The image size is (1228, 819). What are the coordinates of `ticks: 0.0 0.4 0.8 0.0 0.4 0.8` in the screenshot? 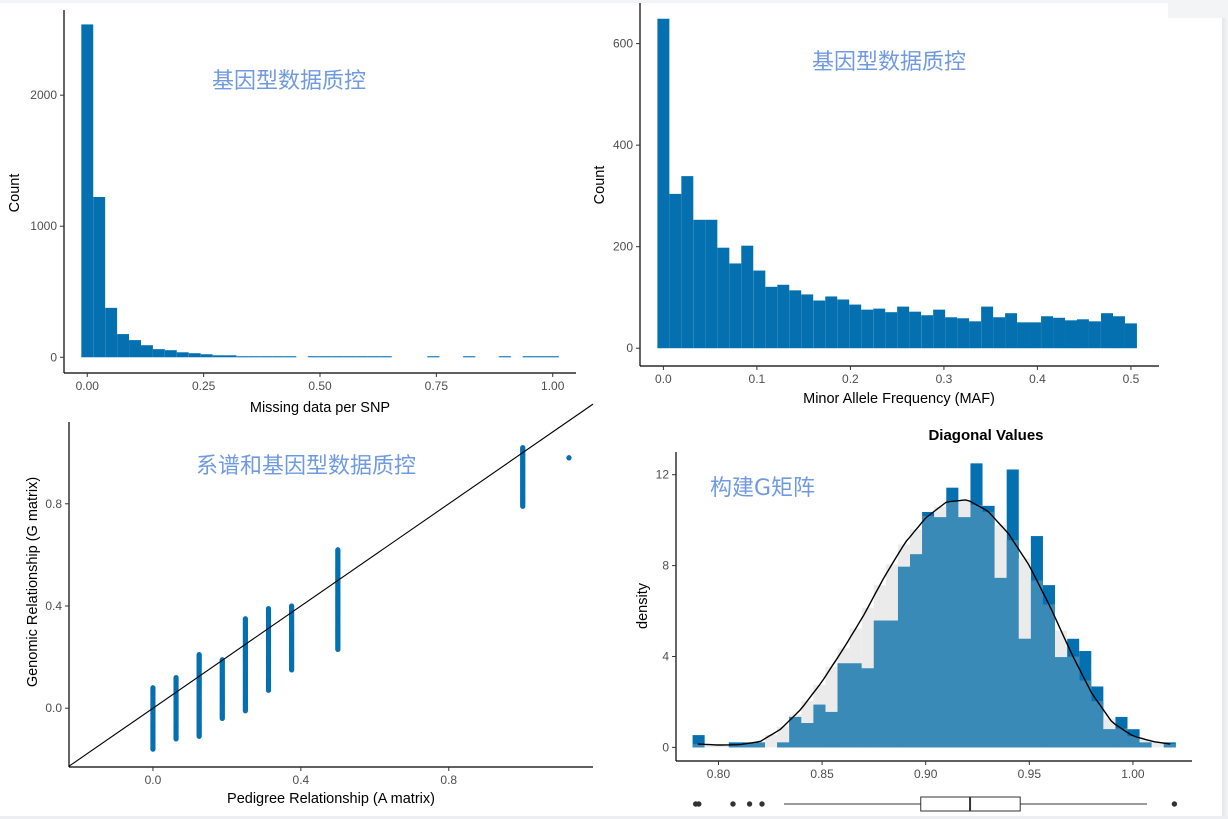 It's located at (251, 642).